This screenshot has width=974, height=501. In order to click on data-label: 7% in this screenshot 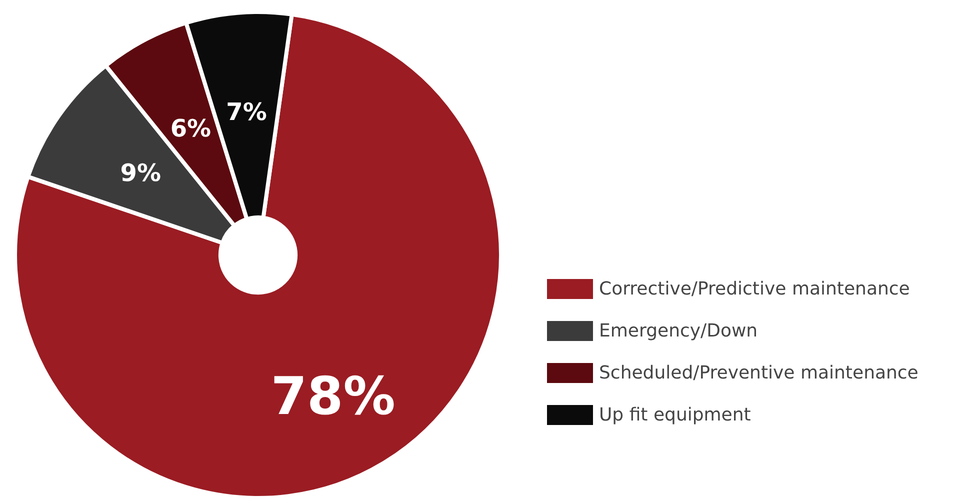, I will do `click(246, 112)`.